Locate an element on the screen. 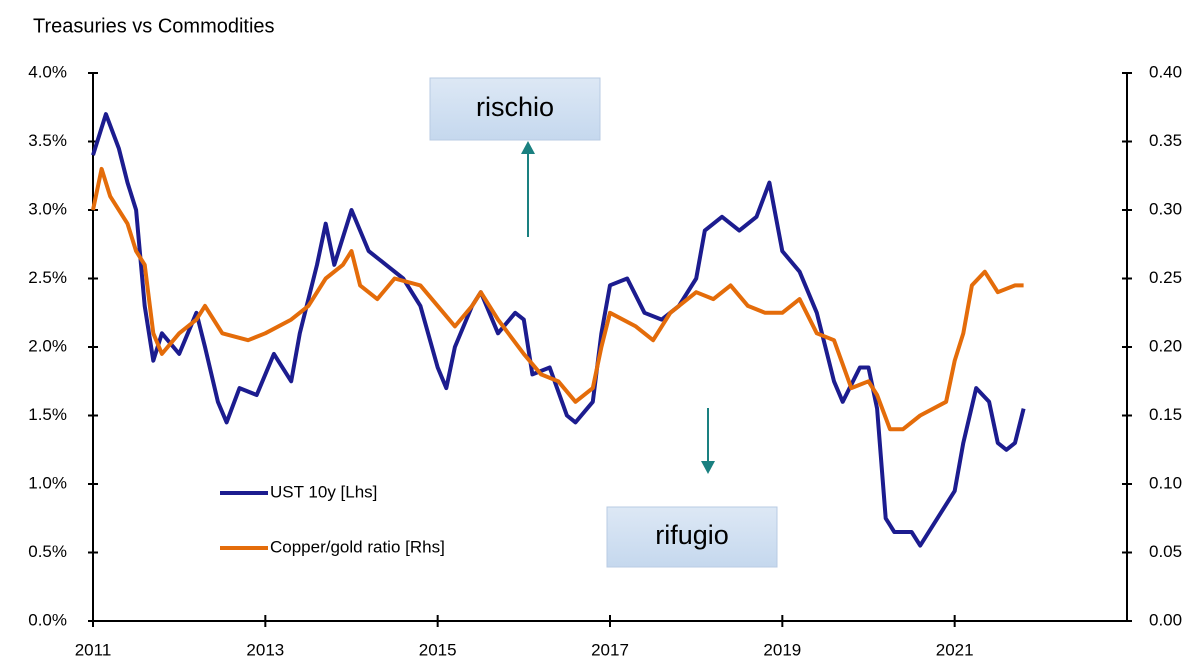 This screenshot has height=670, width=1204. y-tick-label: 1.0% is located at coordinates (47, 482).